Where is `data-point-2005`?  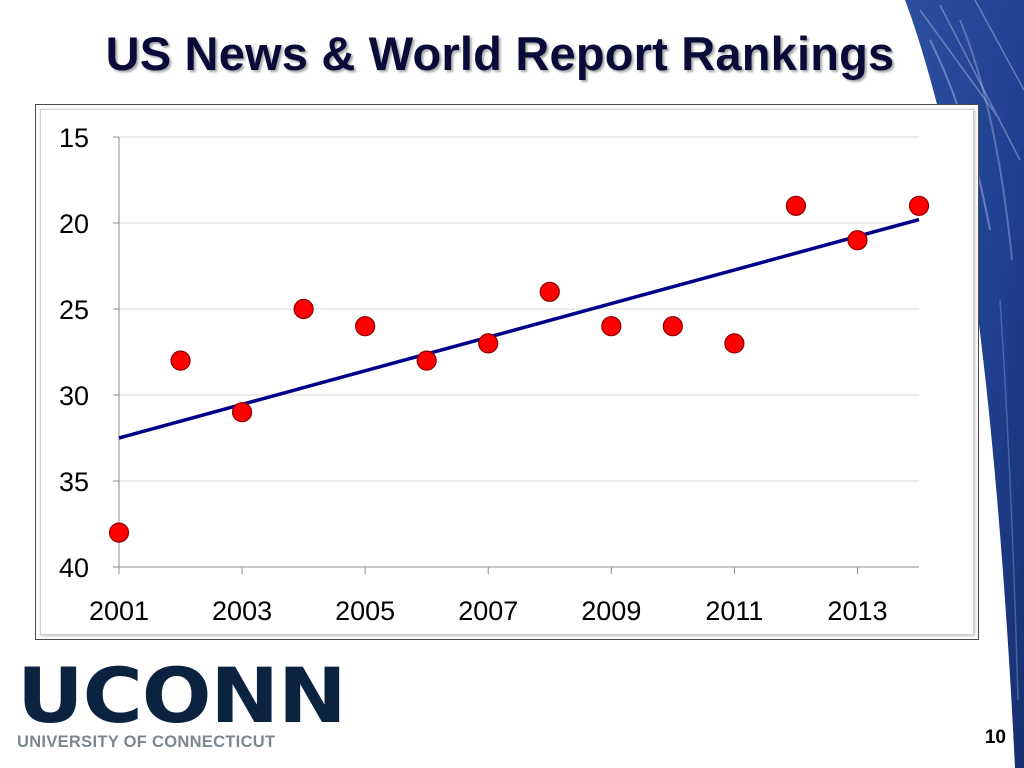
data-point-2005 is located at coordinates (365, 326).